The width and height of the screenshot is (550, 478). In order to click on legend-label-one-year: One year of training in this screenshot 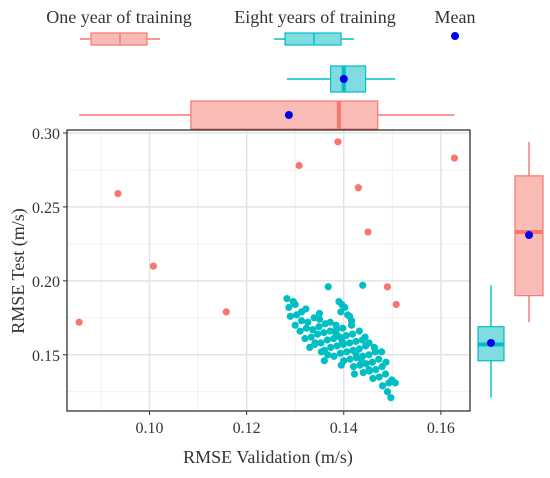, I will do `click(118, 17)`.